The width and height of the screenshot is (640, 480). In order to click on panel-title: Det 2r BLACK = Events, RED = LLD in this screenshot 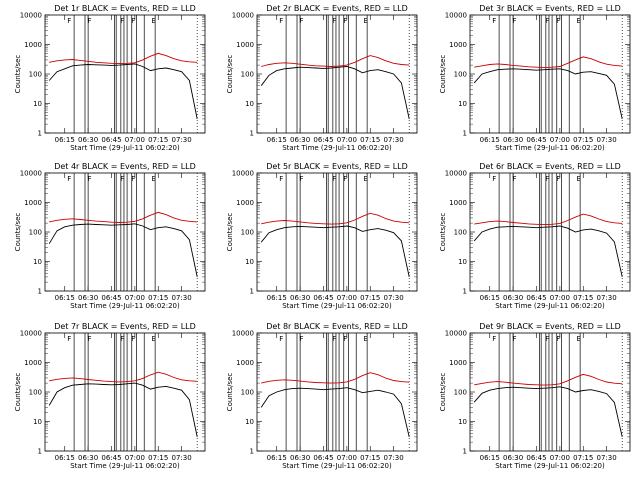, I will do `click(337, 8)`.